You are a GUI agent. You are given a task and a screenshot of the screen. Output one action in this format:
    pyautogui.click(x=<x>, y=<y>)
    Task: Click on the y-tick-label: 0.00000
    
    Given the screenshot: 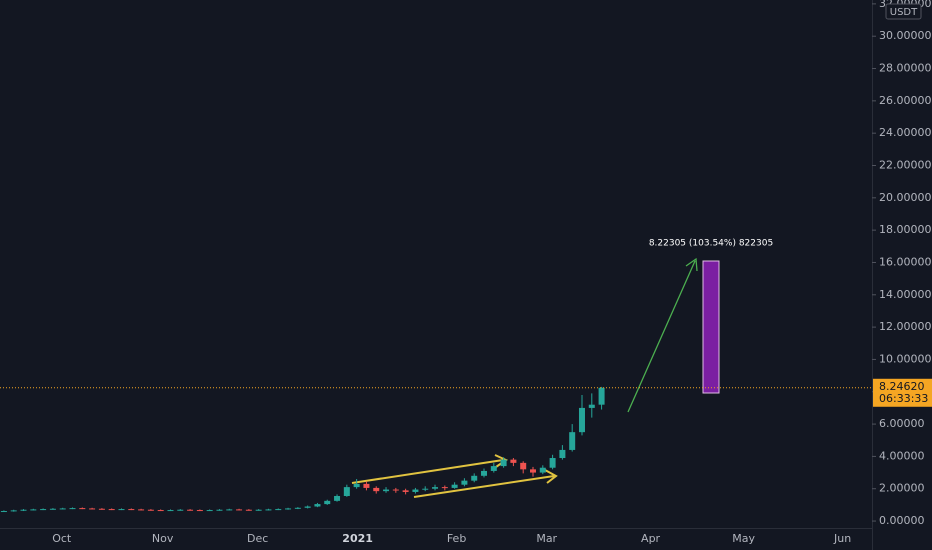 What is the action you would take?
    pyautogui.click(x=902, y=520)
    